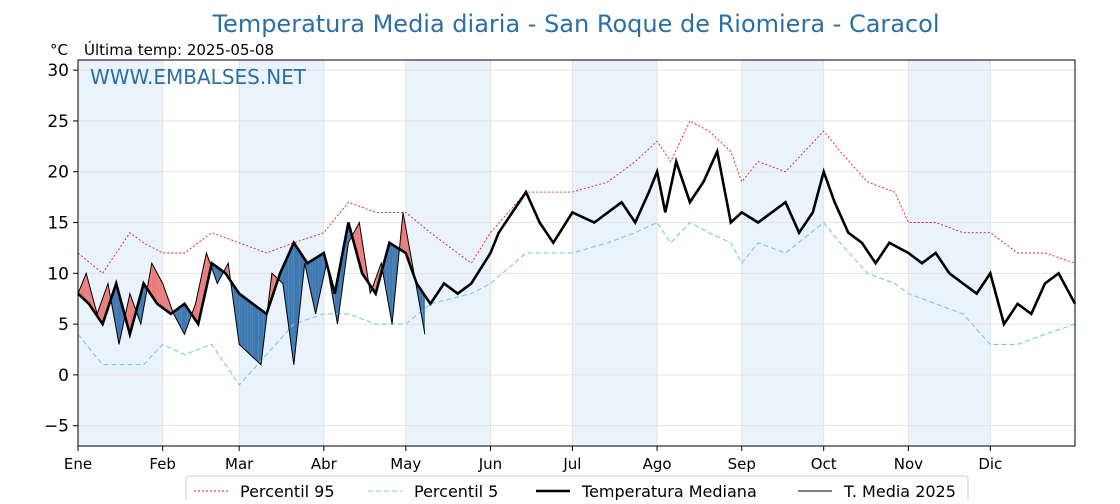 Image resolution: width=1120 pixels, height=504 pixels. I want to click on legend-label: T. Media 2025, so click(899, 491).